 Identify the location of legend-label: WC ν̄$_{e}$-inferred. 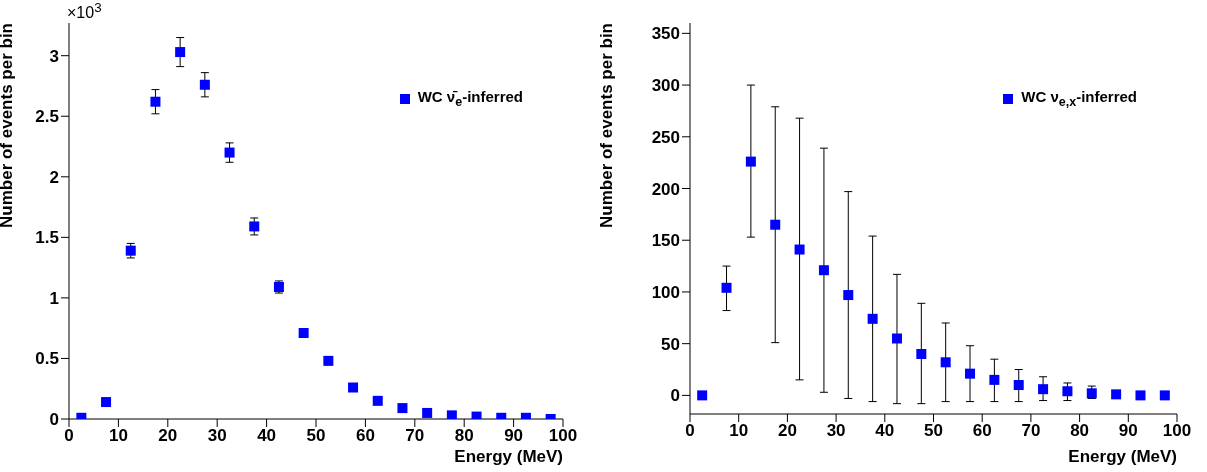
(470, 98).